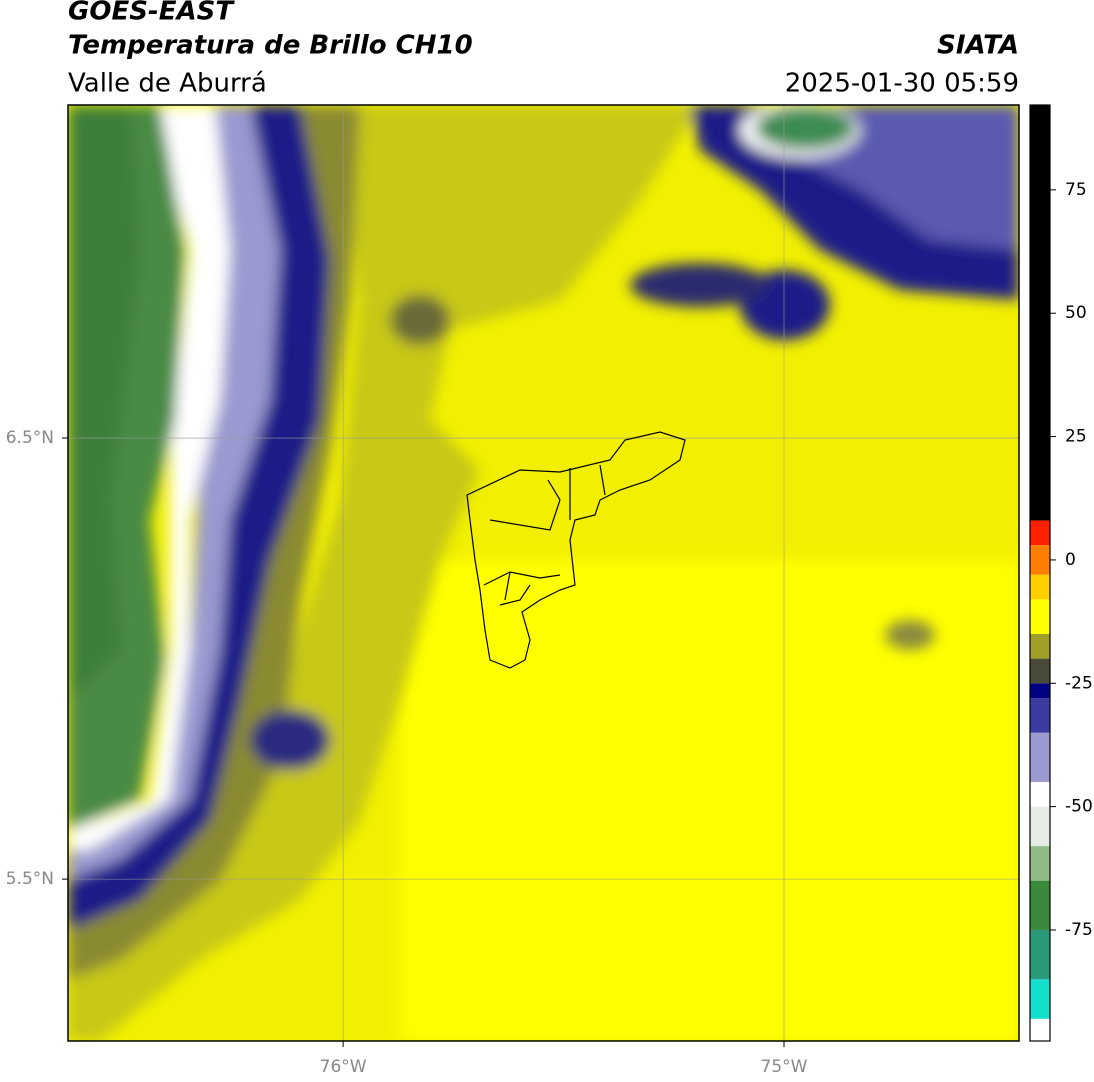 This screenshot has height=1082, width=1094. What do you see at coordinates (1076, 190) in the screenshot?
I see `colorbar-tick-label: 75` at bounding box center [1076, 190].